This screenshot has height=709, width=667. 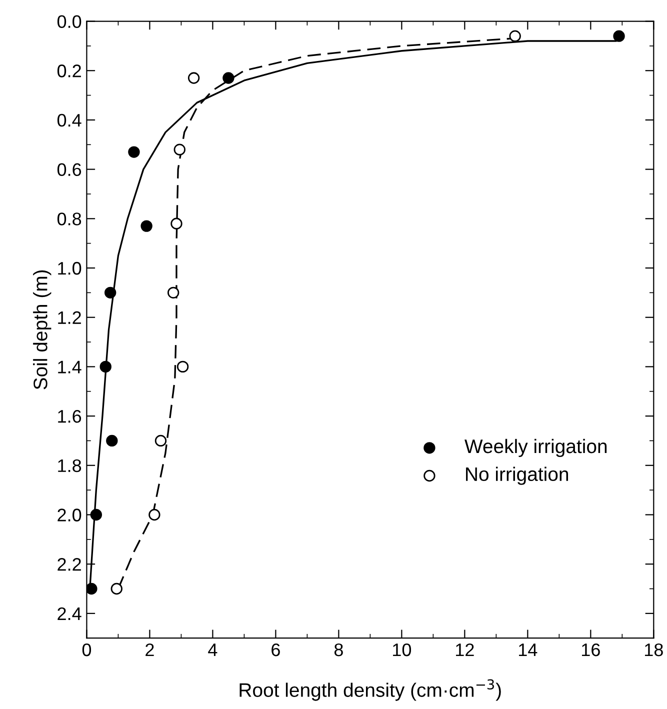 What do you see at coordinates (338, 649) in the screenshot?
I see `x-tick-label: 8` at bounding box center [338, 649].